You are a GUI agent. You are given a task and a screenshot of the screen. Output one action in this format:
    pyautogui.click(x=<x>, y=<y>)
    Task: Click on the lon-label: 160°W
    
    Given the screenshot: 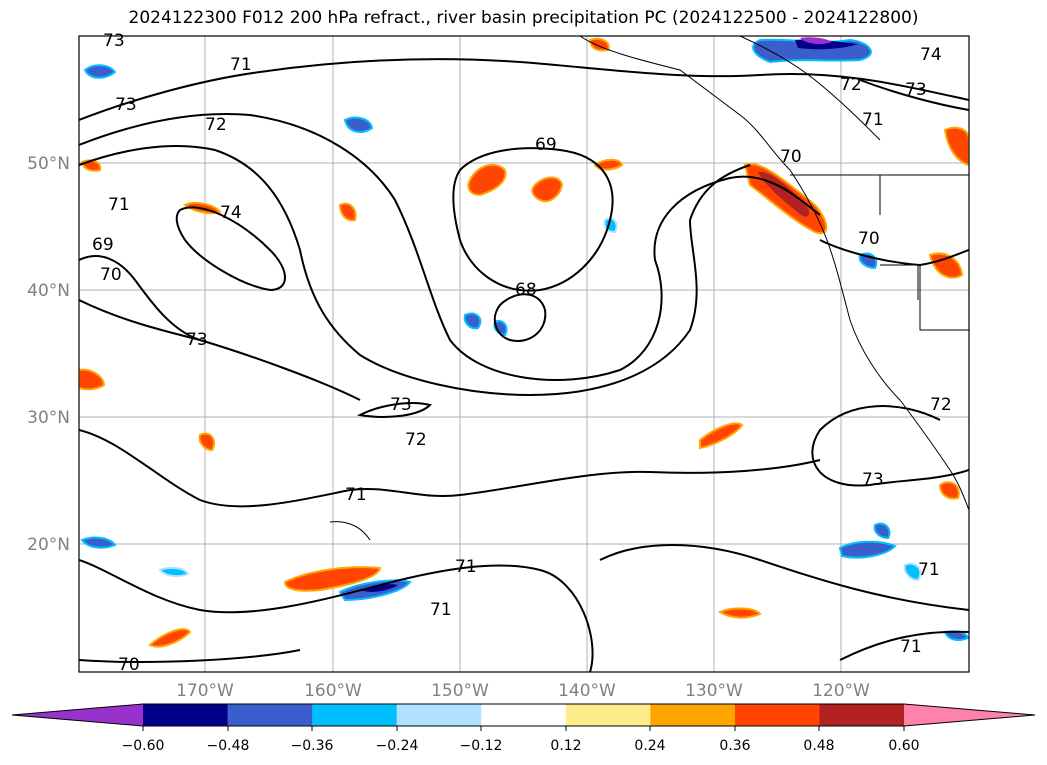 What is the action you would take?
    pyautogui.click(x=333, y=691)
    